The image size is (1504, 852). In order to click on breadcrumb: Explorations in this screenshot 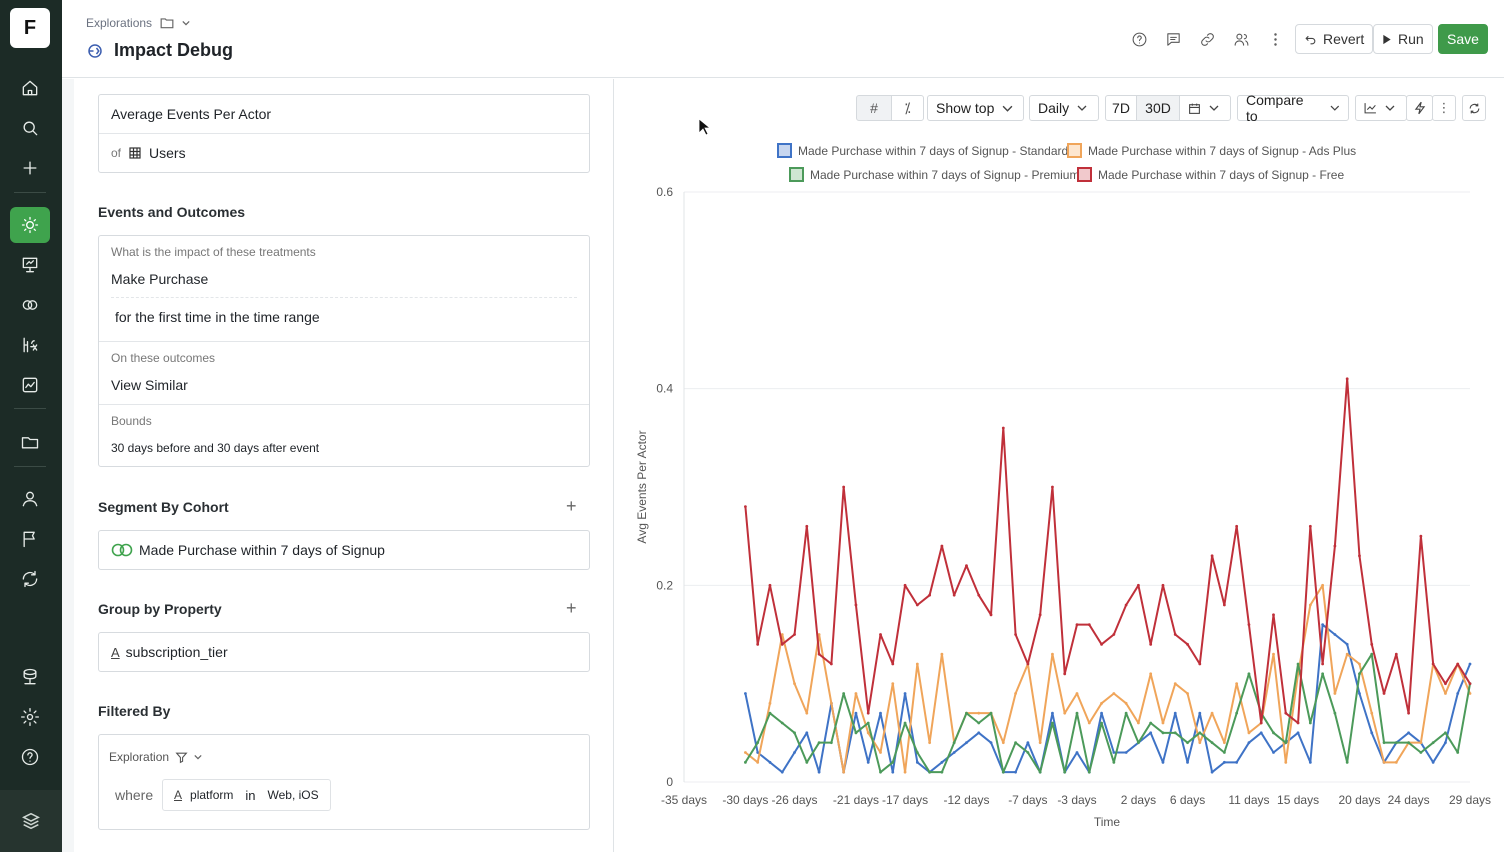, I will do `click(138, 23)`.